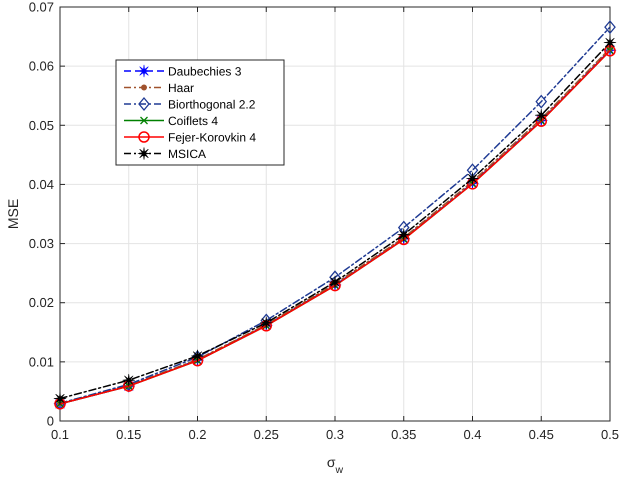 This screenshot has height=481, width=644. Describe the element at coordinates (41, 7) in the screenshot. I see `y-tick-label: 0.07` at that location.